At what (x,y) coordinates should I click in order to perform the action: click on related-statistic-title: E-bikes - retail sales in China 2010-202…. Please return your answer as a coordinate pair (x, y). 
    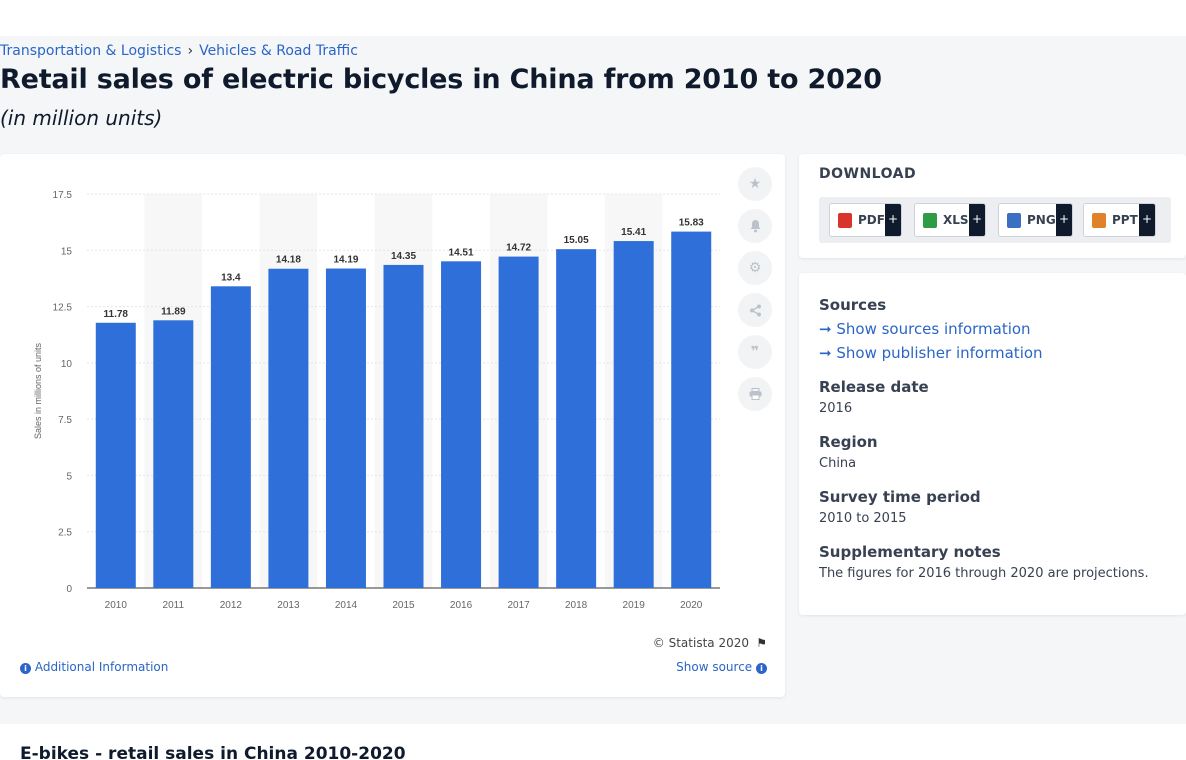
    Looking at the image, I should click on (213, 752).